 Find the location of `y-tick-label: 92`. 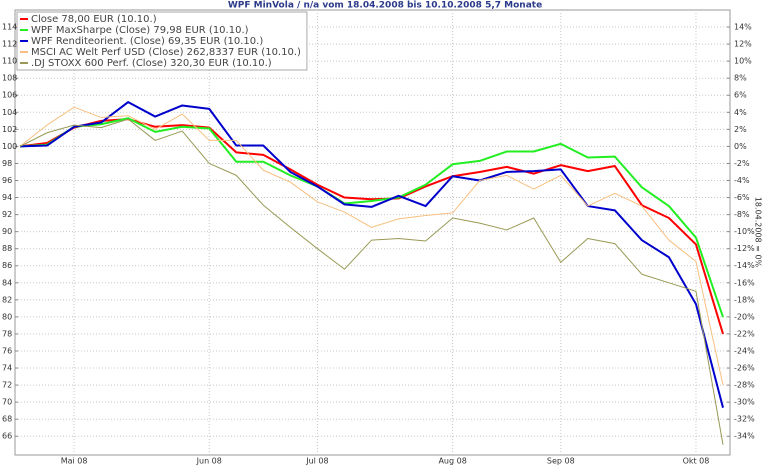

y-tick-label: 92 is located at coordinates (7, 214).